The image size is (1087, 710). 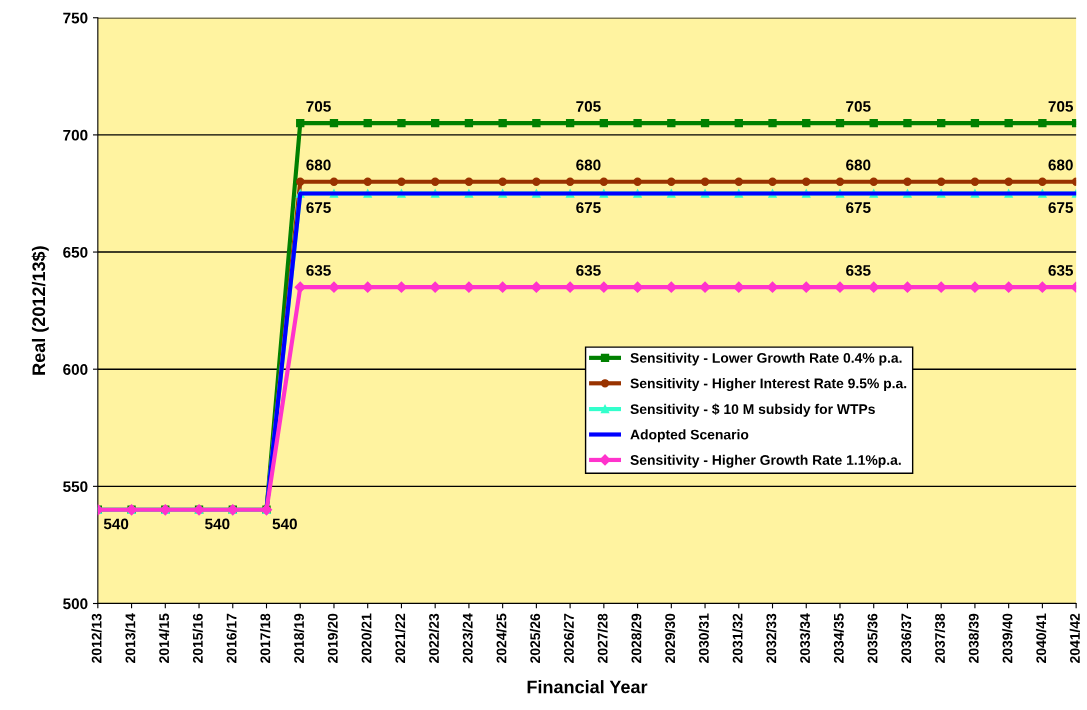 I want to click on x-tick-label: 2018/19, so click(x=299, y=638).